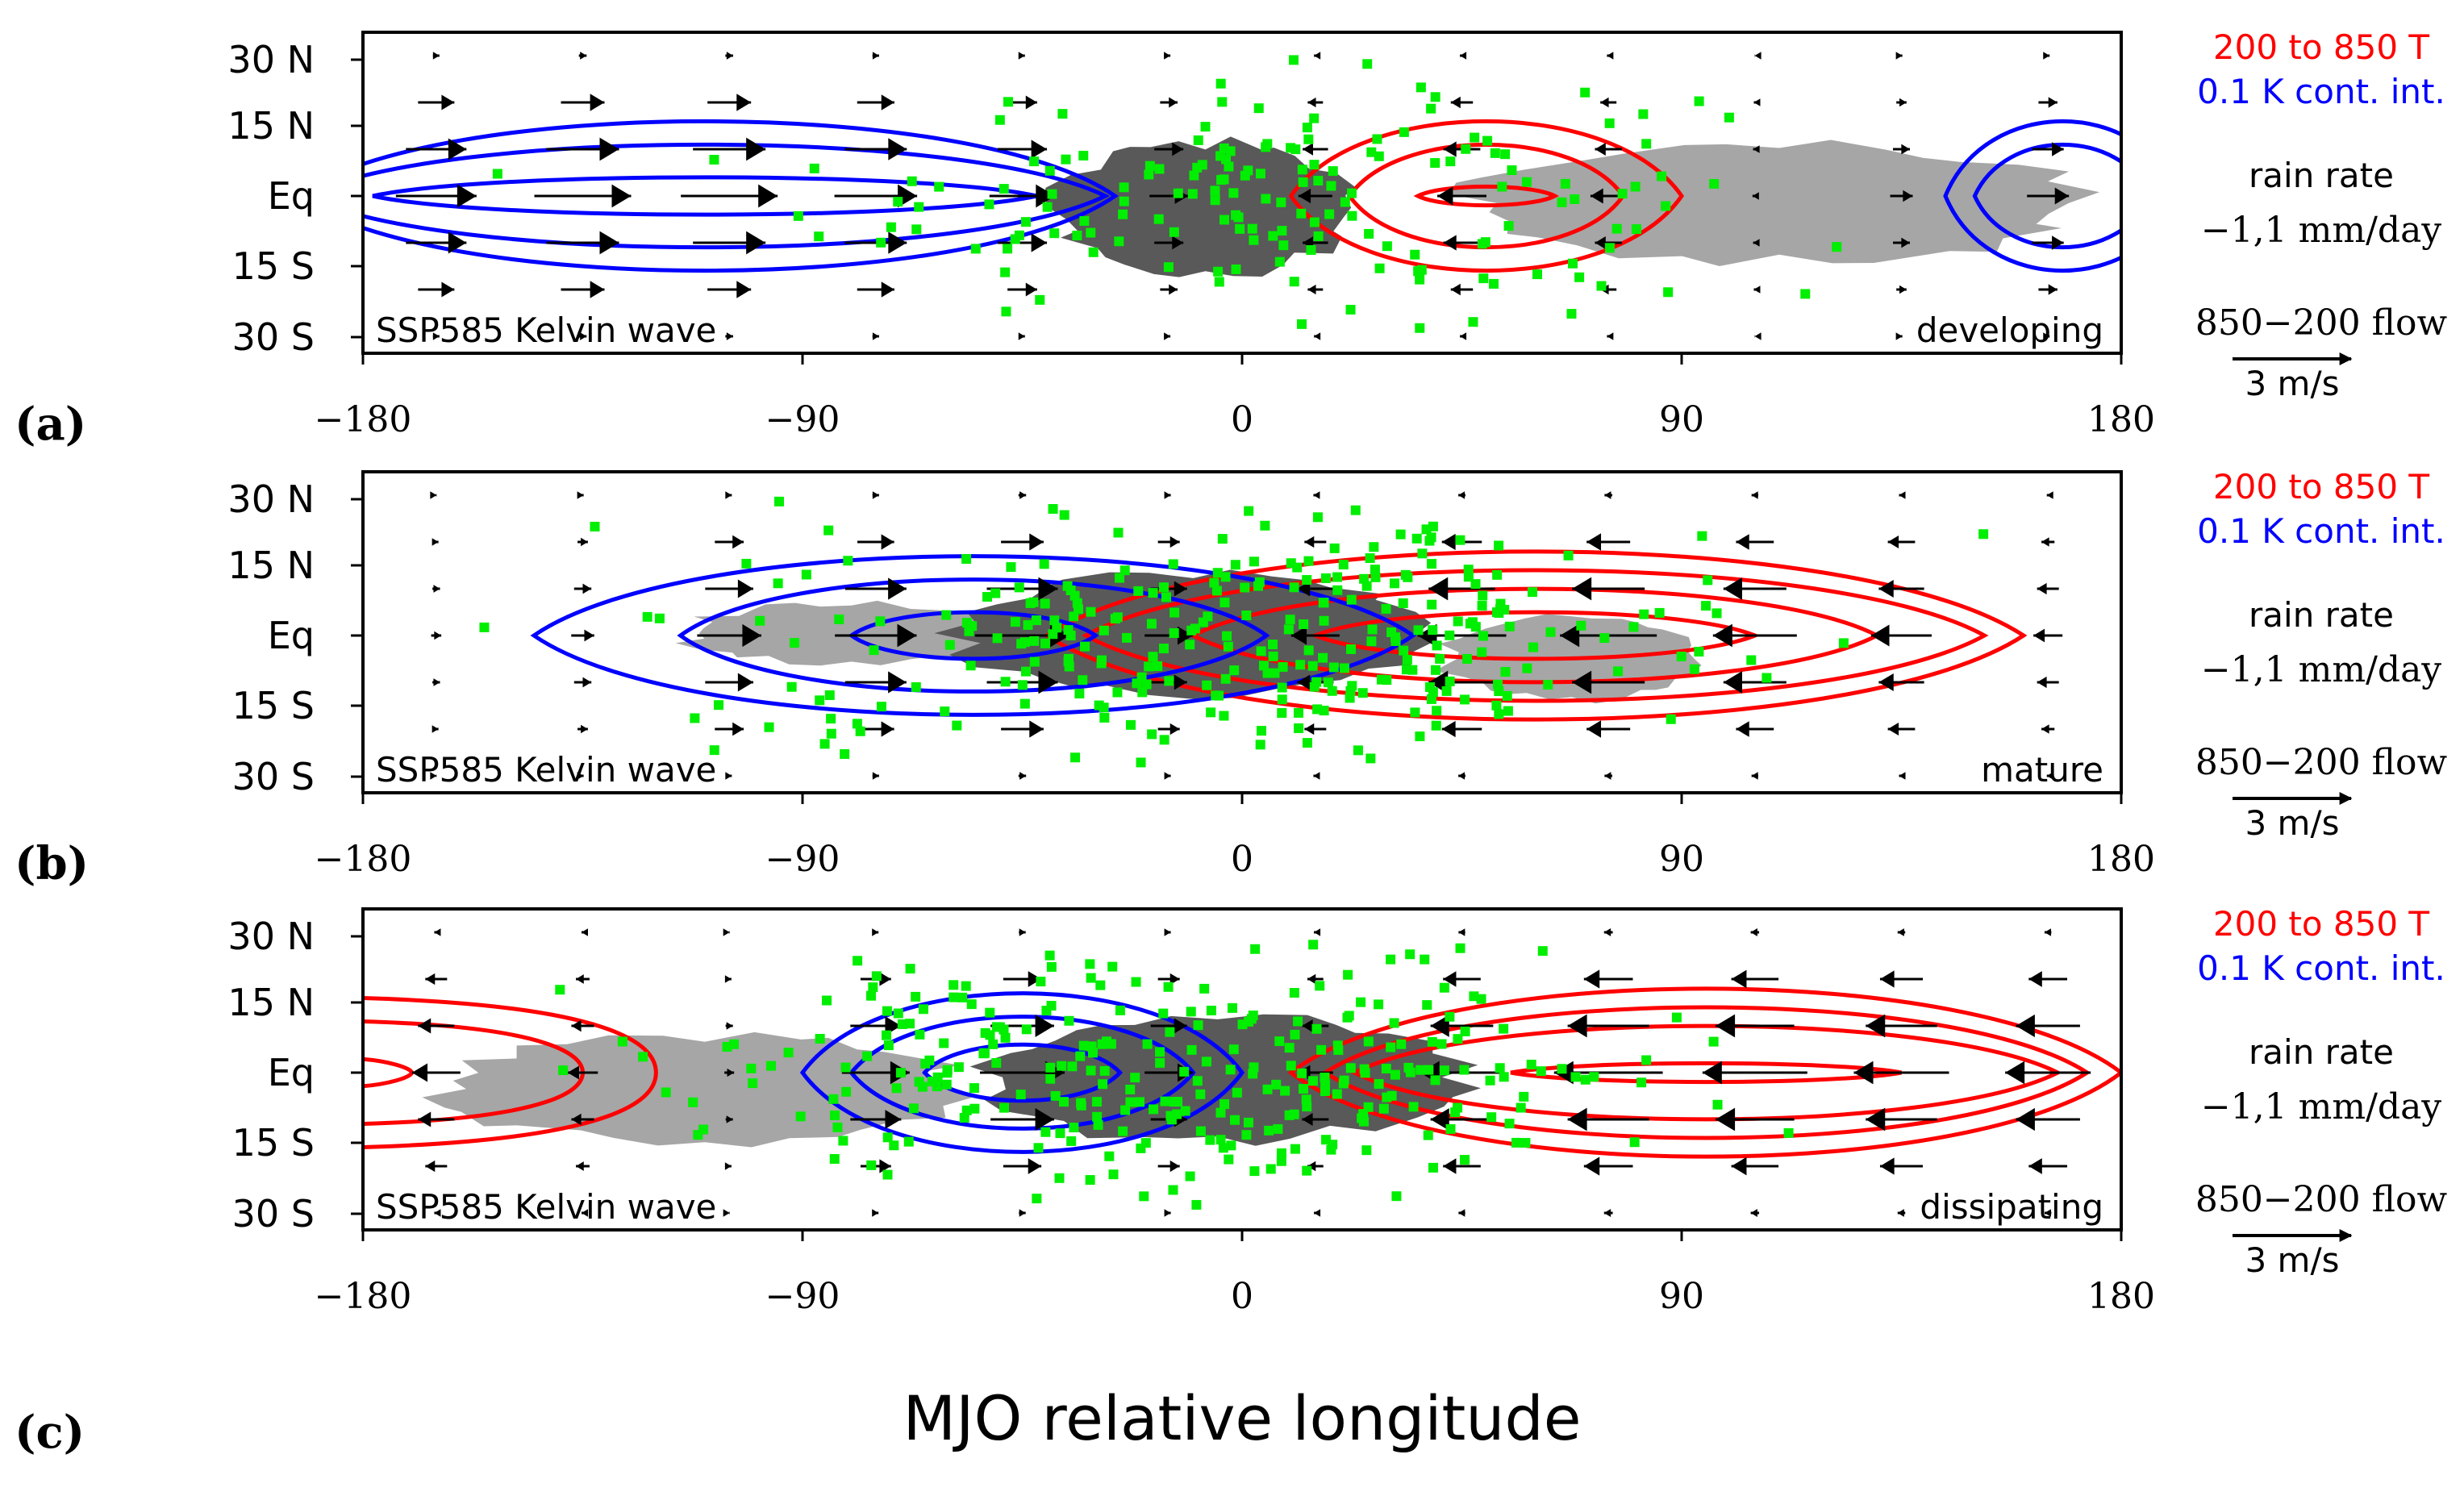  Describe the element at coordinates (1242, 859) in the screenshot. I see `xtick-label: 0` at that location.